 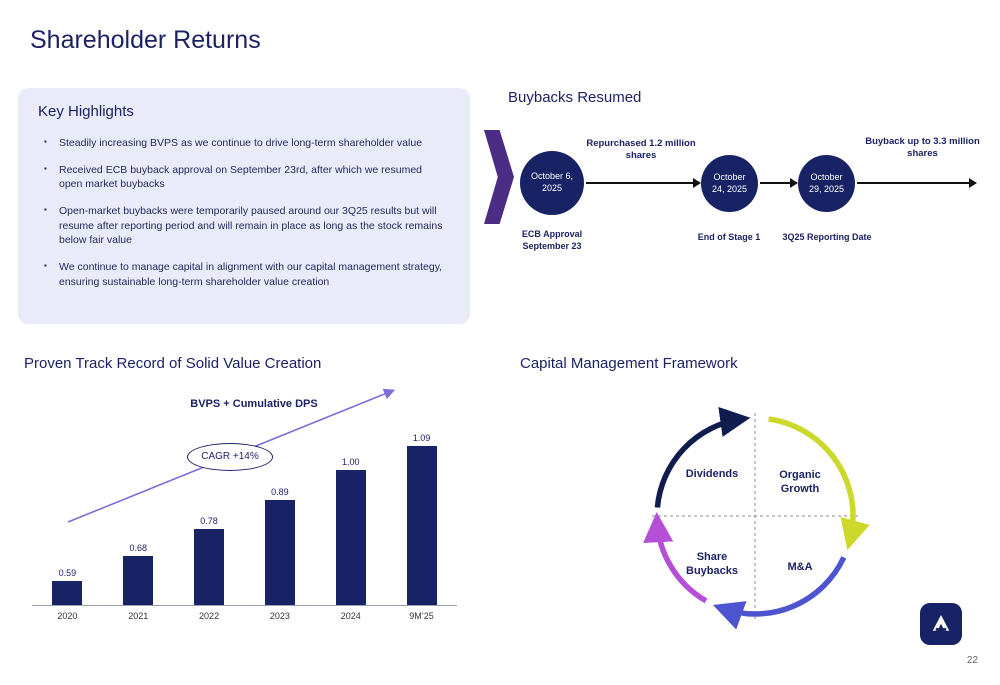 I want to click on timeline-node-2: October 24, 2025, so click(x=729, y=183).